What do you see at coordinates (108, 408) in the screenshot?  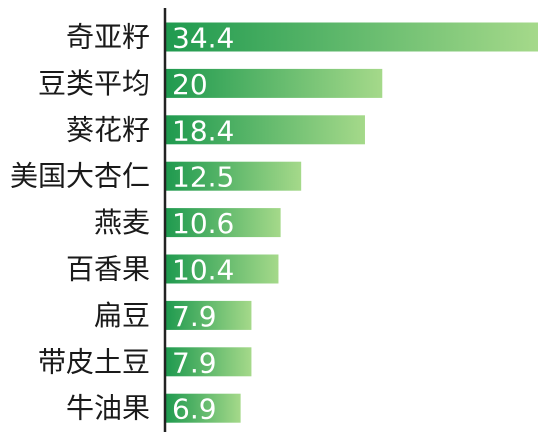 I see `category-label-8: 牛油果` at bounding box center [108, 408].